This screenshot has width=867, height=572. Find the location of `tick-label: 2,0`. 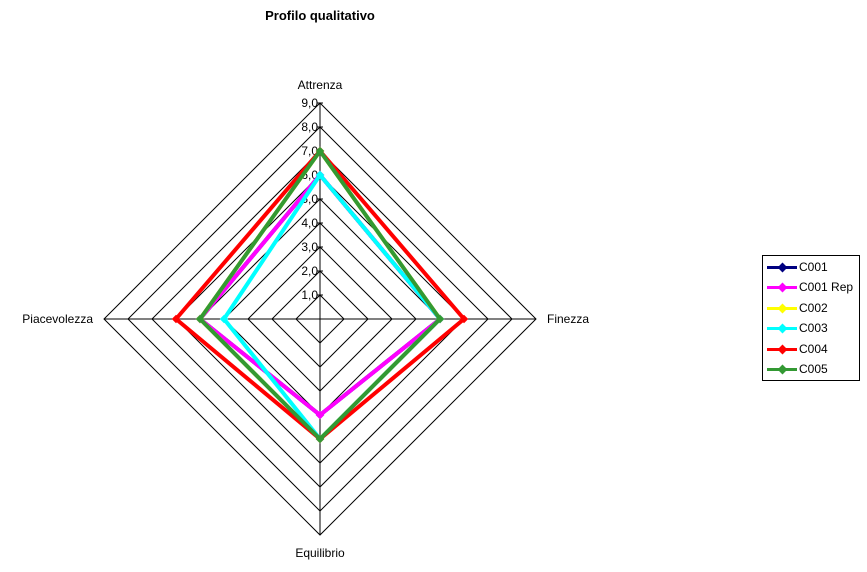

tick-label: 2,0 is located at coordinates (309, 271).